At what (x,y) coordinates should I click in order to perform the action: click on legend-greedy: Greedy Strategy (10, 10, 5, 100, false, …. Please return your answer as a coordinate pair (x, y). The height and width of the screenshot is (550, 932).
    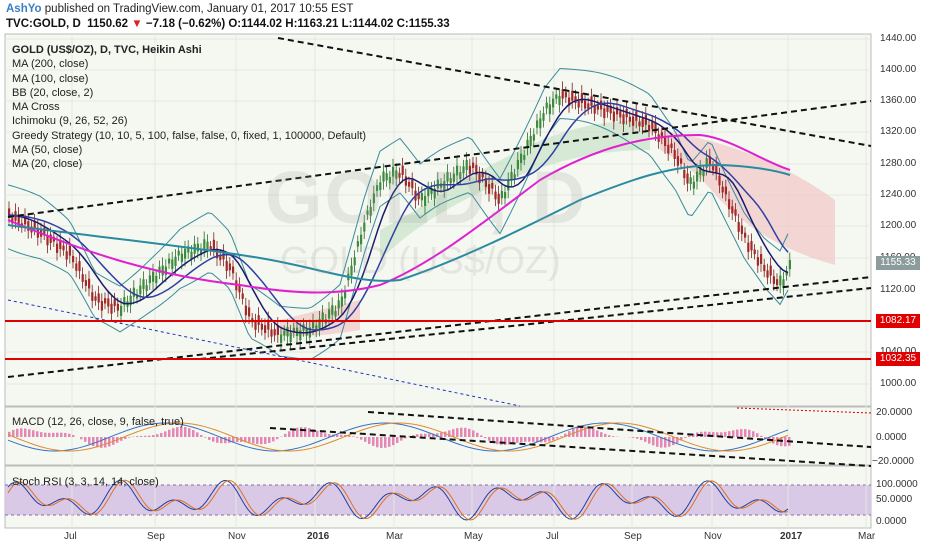
    Looking at the image, I should click on (189, 135).